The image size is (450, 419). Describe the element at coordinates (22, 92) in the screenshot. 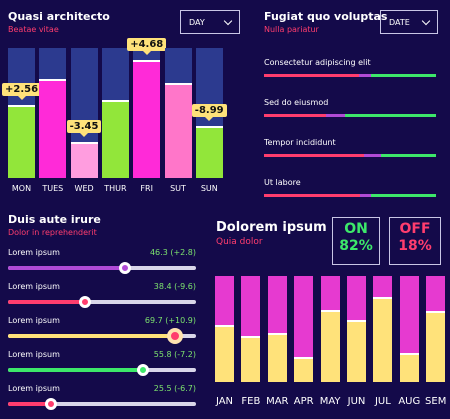

I see `data-label: +2.56` at that location.